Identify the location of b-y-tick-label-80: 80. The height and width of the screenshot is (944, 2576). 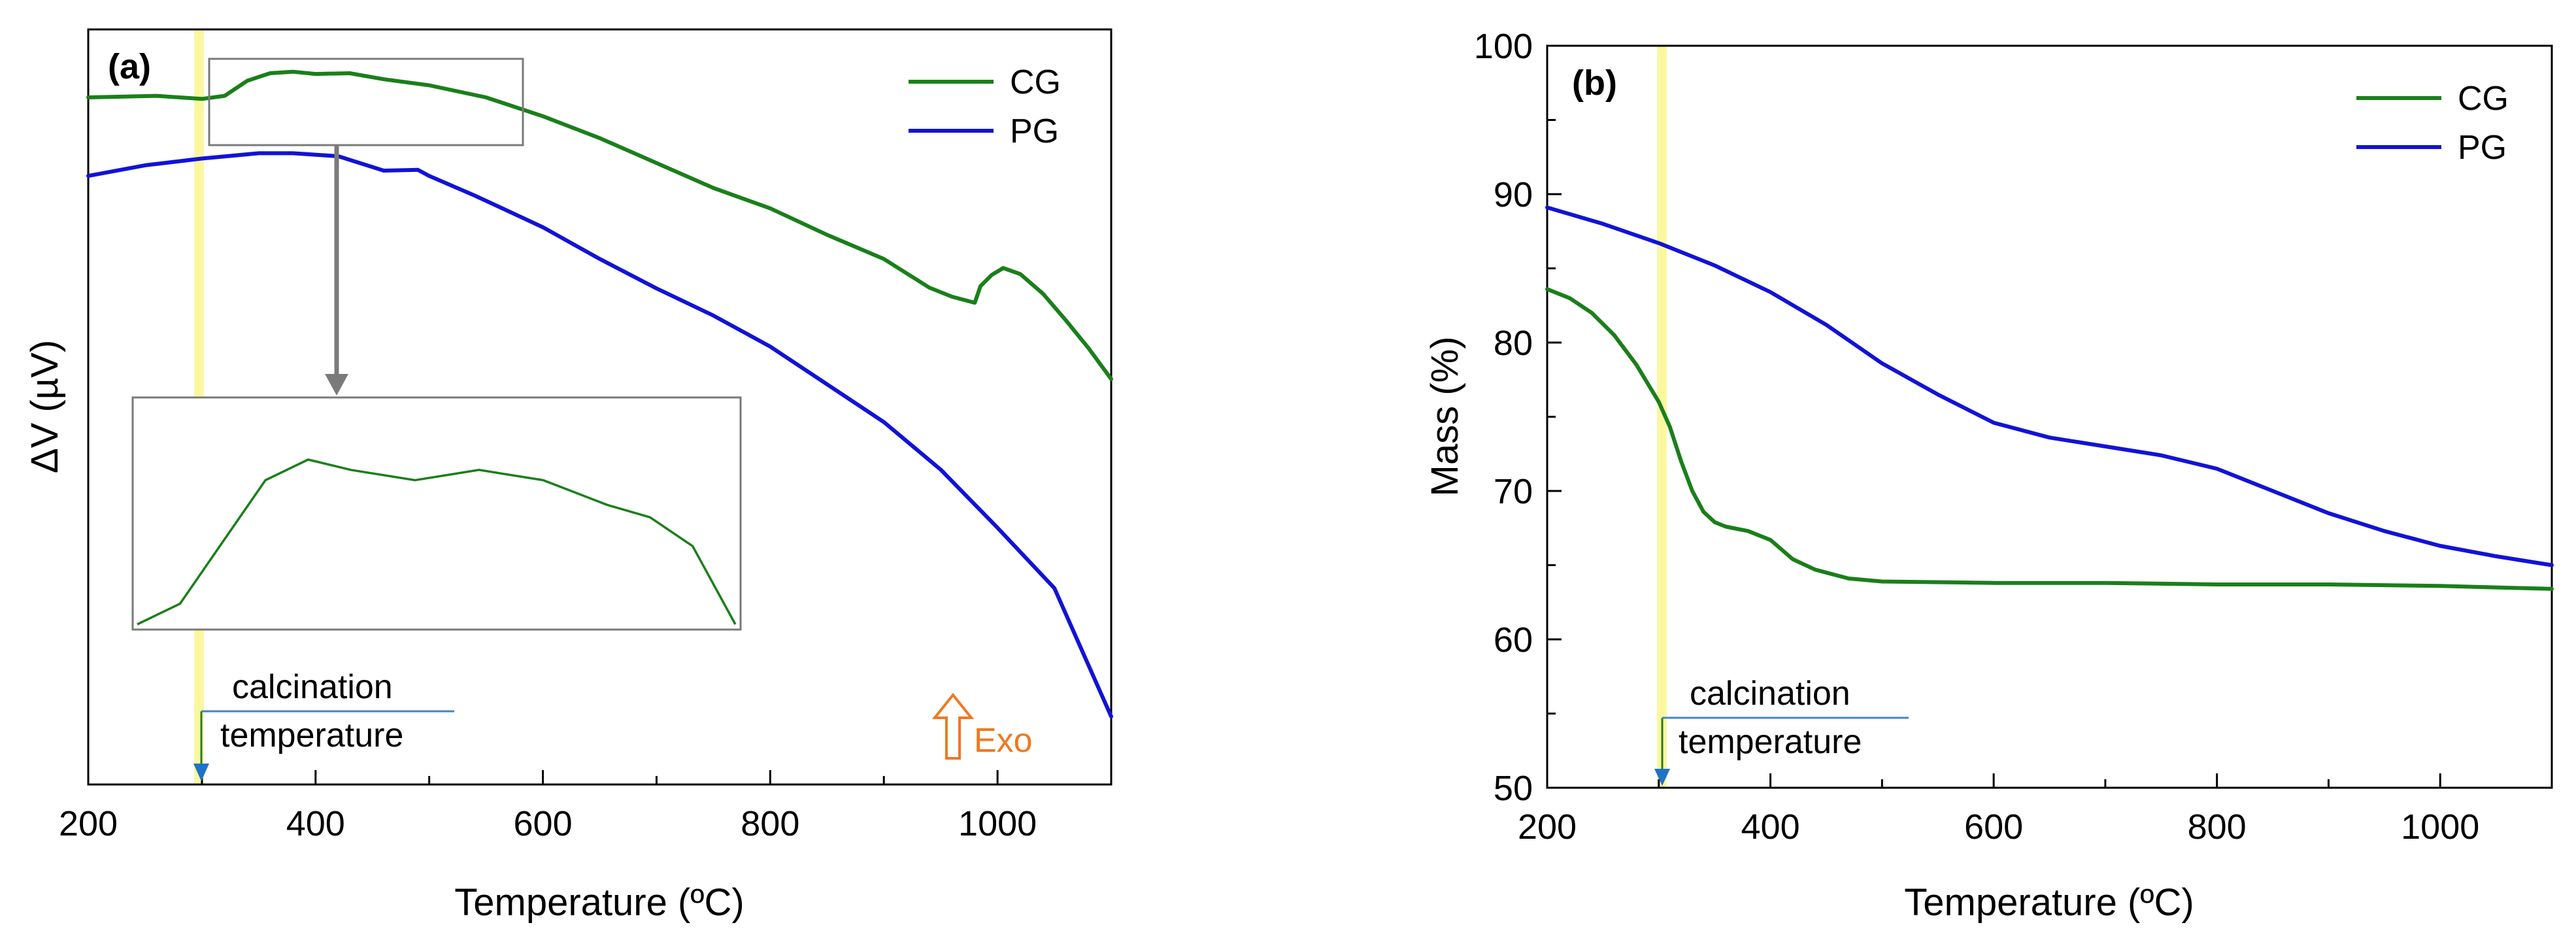
(1514, 343).